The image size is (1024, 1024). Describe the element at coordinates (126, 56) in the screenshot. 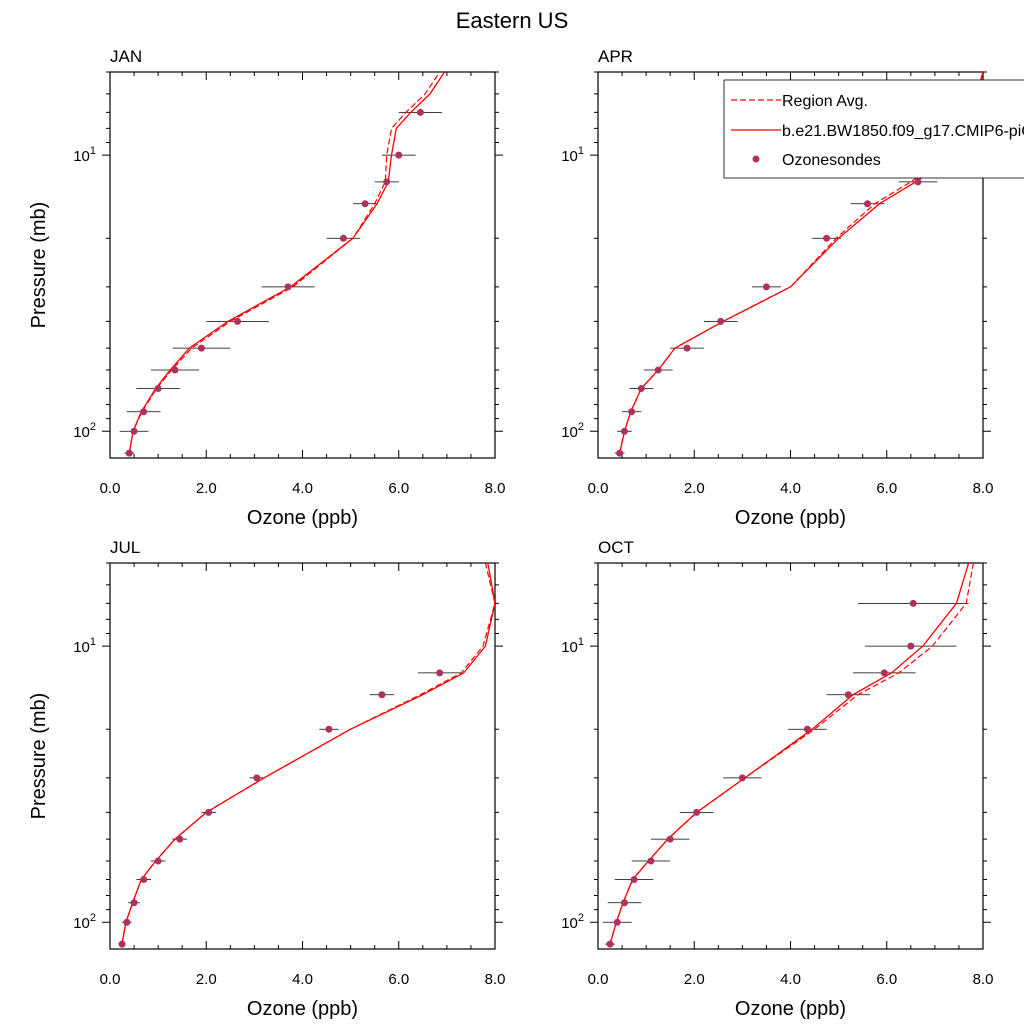

I see `panel-title: JAN` at that location.